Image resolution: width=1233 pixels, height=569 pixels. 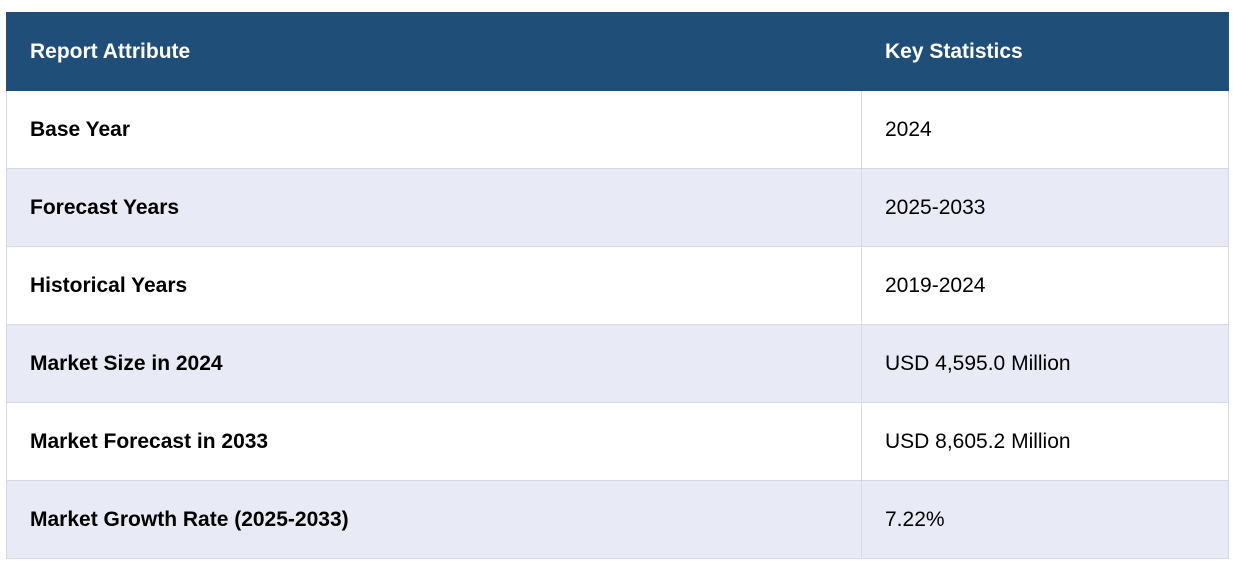 I want to click on row-value-base-year: 2024, so click(x=1045, y=129).